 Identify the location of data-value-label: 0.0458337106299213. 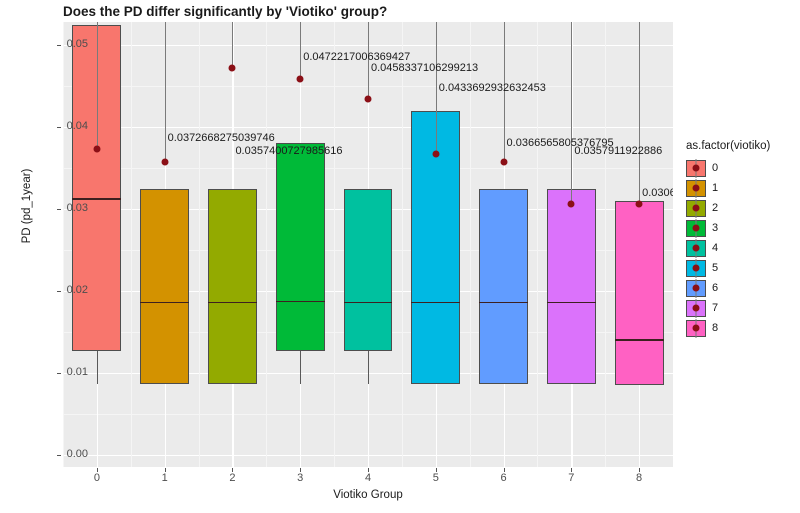
(425, 68).